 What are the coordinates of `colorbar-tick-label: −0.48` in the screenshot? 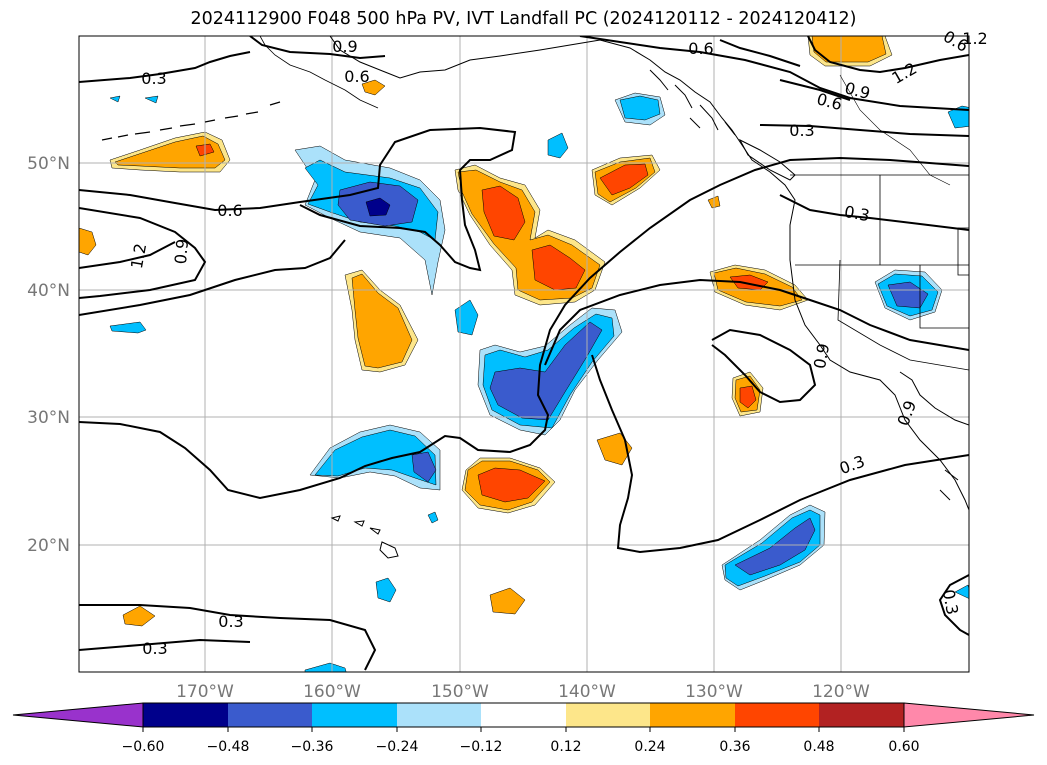 It's located at (228, 747).